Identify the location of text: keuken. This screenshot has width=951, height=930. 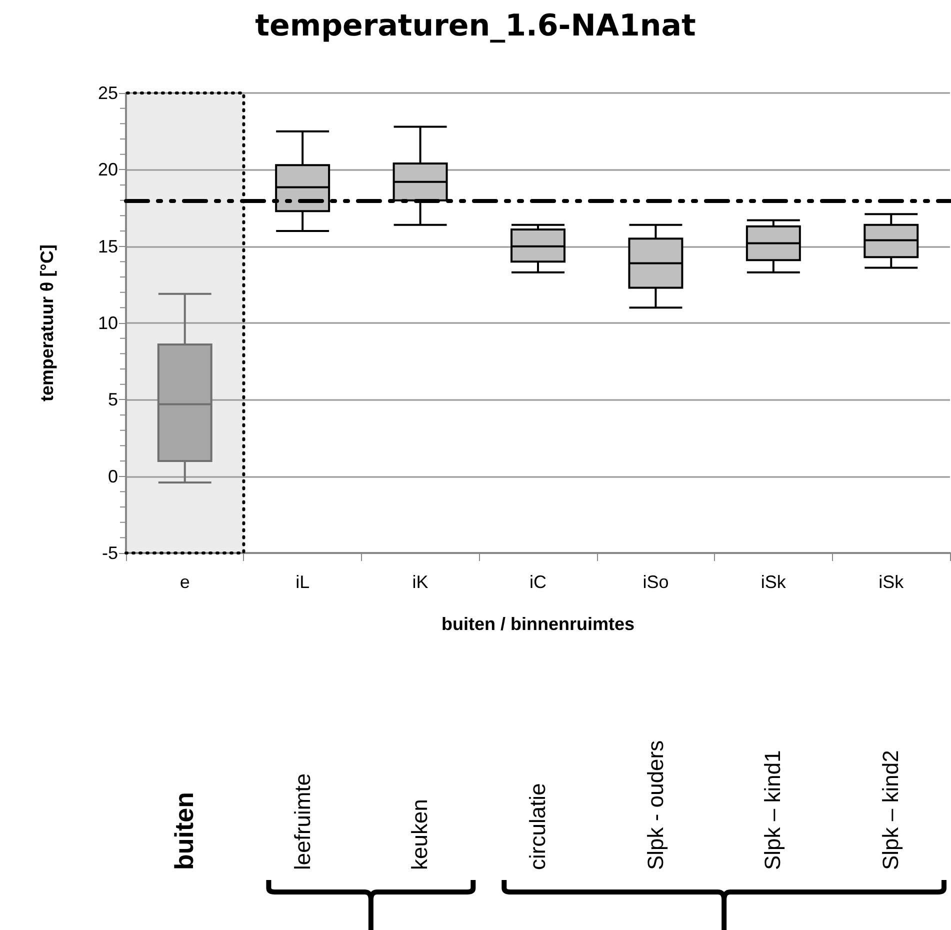
(420, 834).